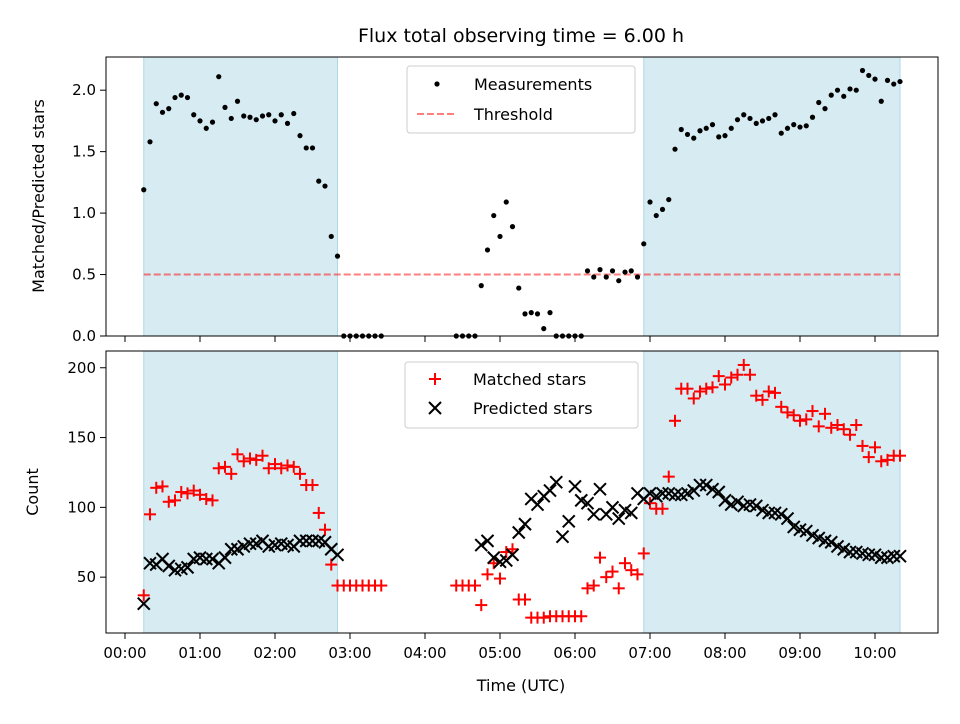  I want to click on x-tick-label: 05:00, so click(499, 653).